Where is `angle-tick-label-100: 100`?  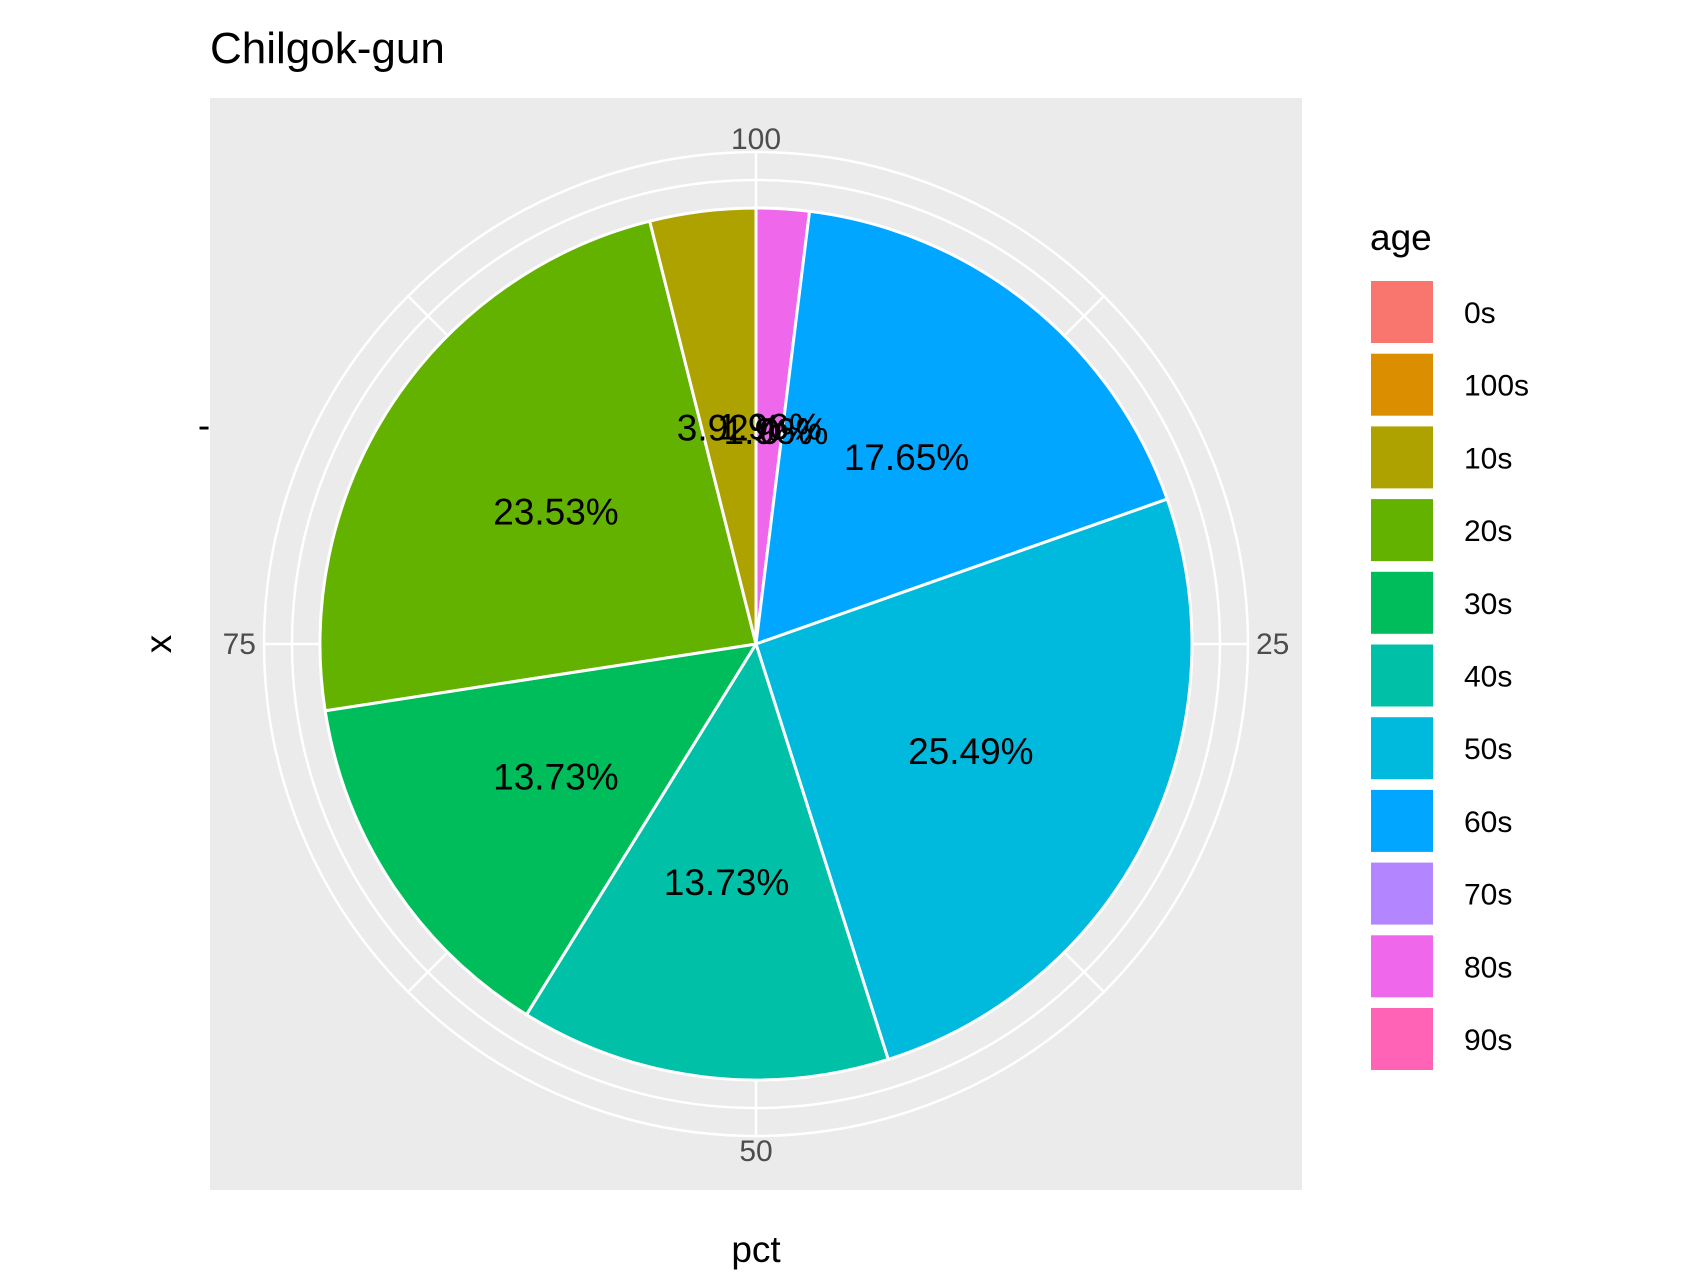
angle-tick-label-100: 100 is located at coordinates (756, 139).